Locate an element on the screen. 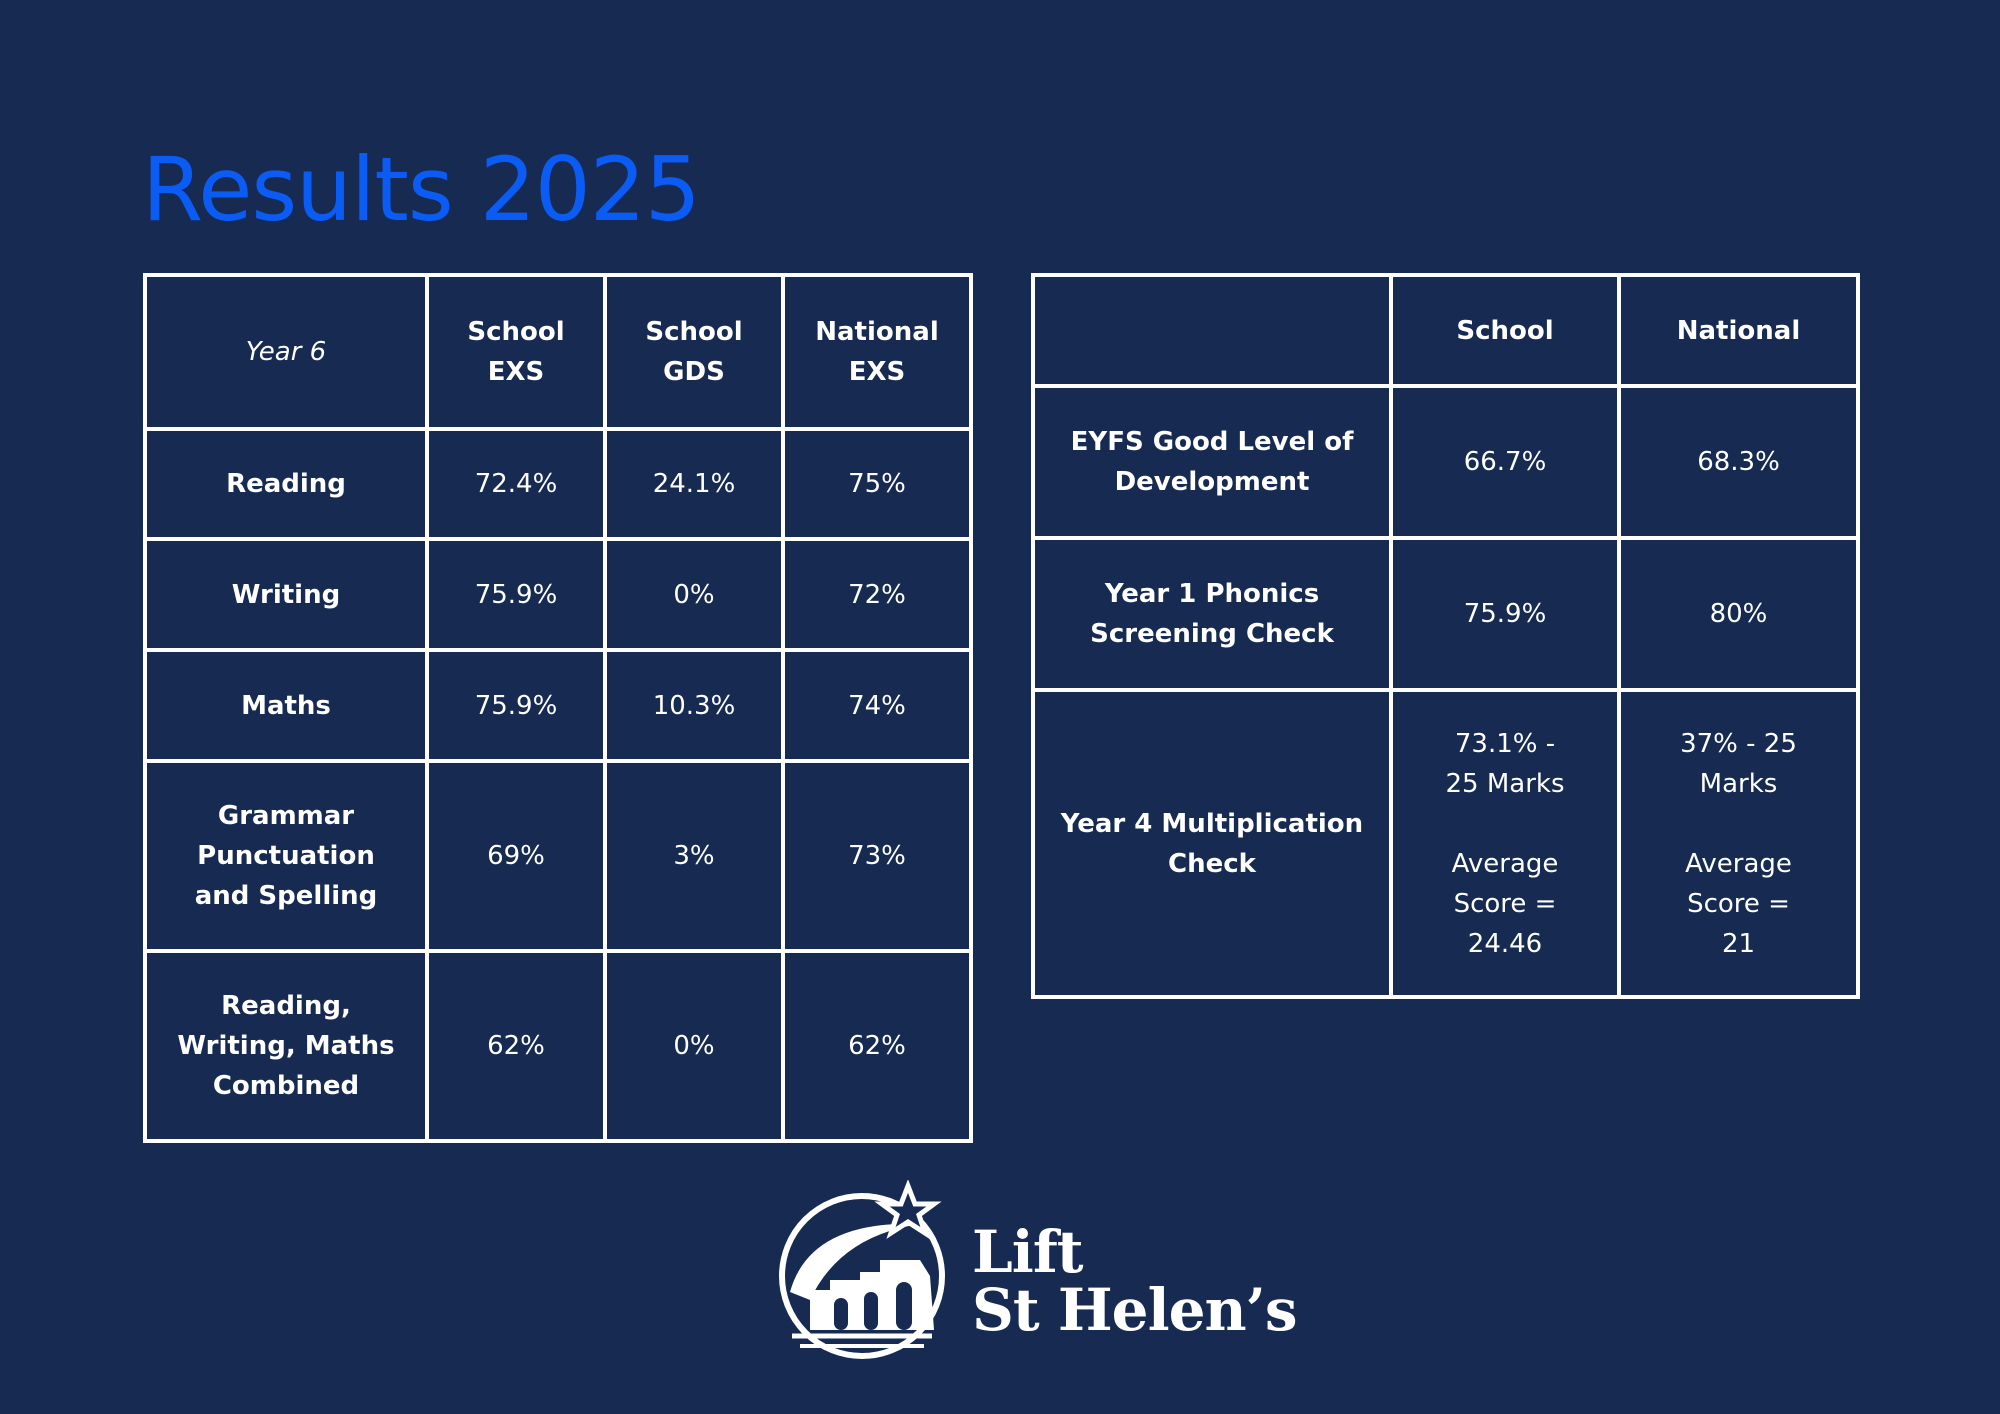  row-label: Writing is located at coordinates (286, 594).